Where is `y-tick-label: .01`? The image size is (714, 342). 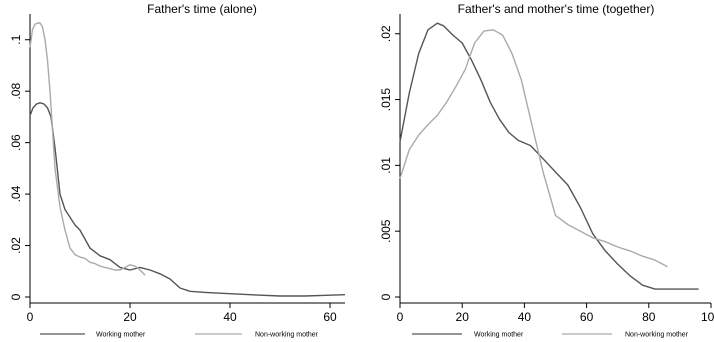 y-tick-label: .01 is located at coordinates (386, 165).